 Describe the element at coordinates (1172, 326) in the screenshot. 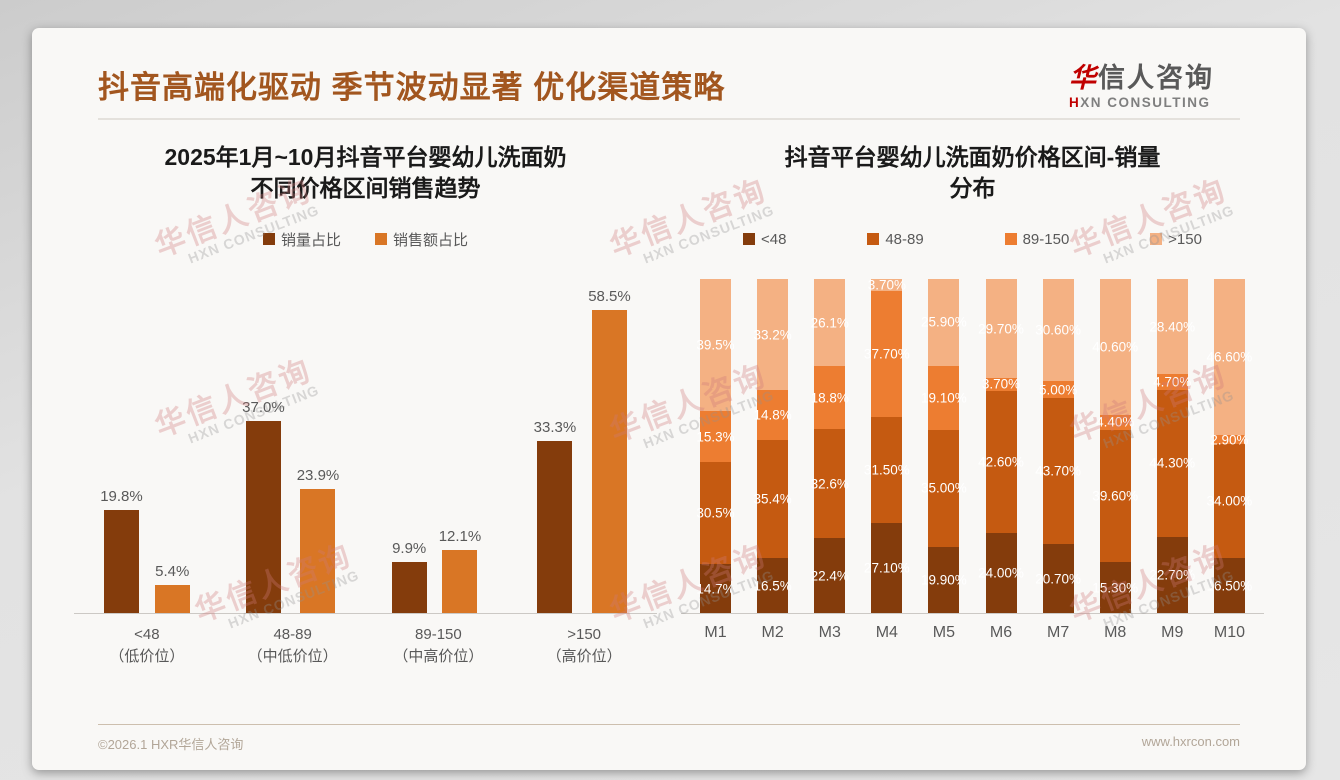

I see `bar-segment: 28.40%` at that location.